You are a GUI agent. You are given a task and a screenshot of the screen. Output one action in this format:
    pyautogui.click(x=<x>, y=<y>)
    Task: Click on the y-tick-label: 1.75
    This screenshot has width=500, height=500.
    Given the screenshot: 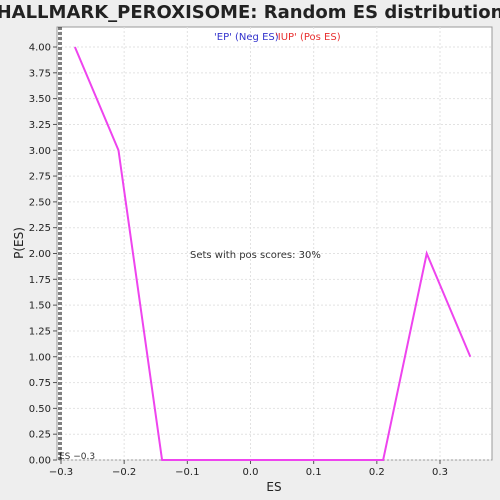 What is the action you would take?
    pyautogui.click(x=40, y=280)
    